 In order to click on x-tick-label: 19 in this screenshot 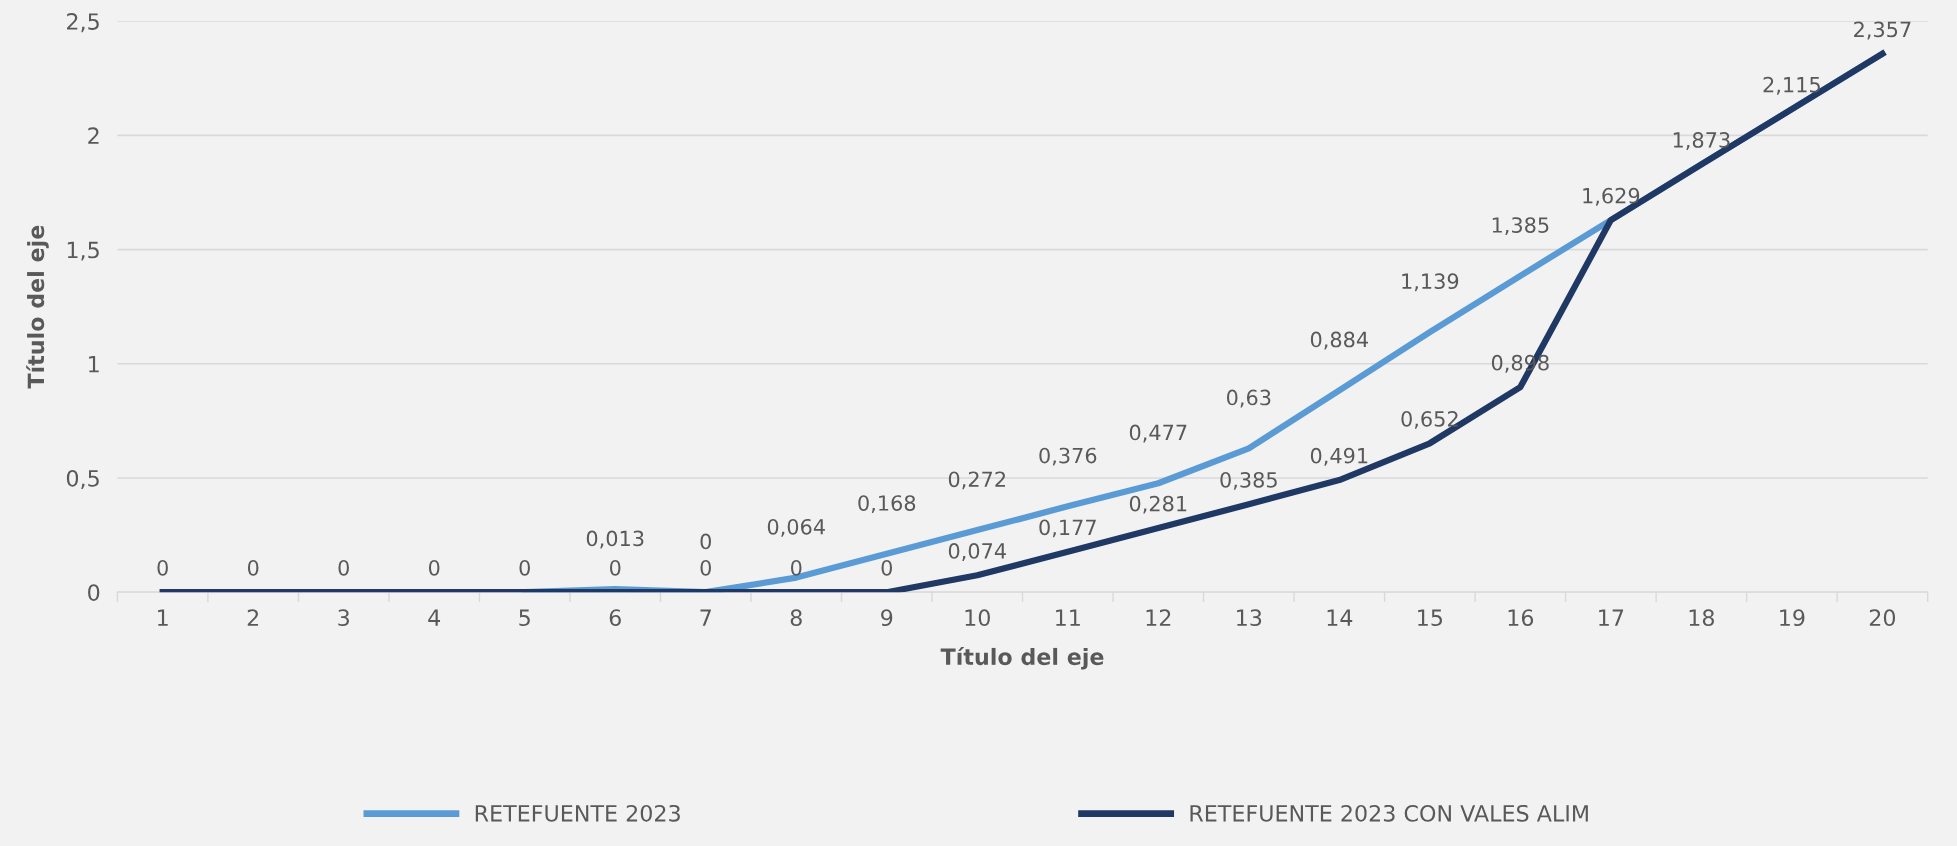, I will do `click(1792, 618)`.